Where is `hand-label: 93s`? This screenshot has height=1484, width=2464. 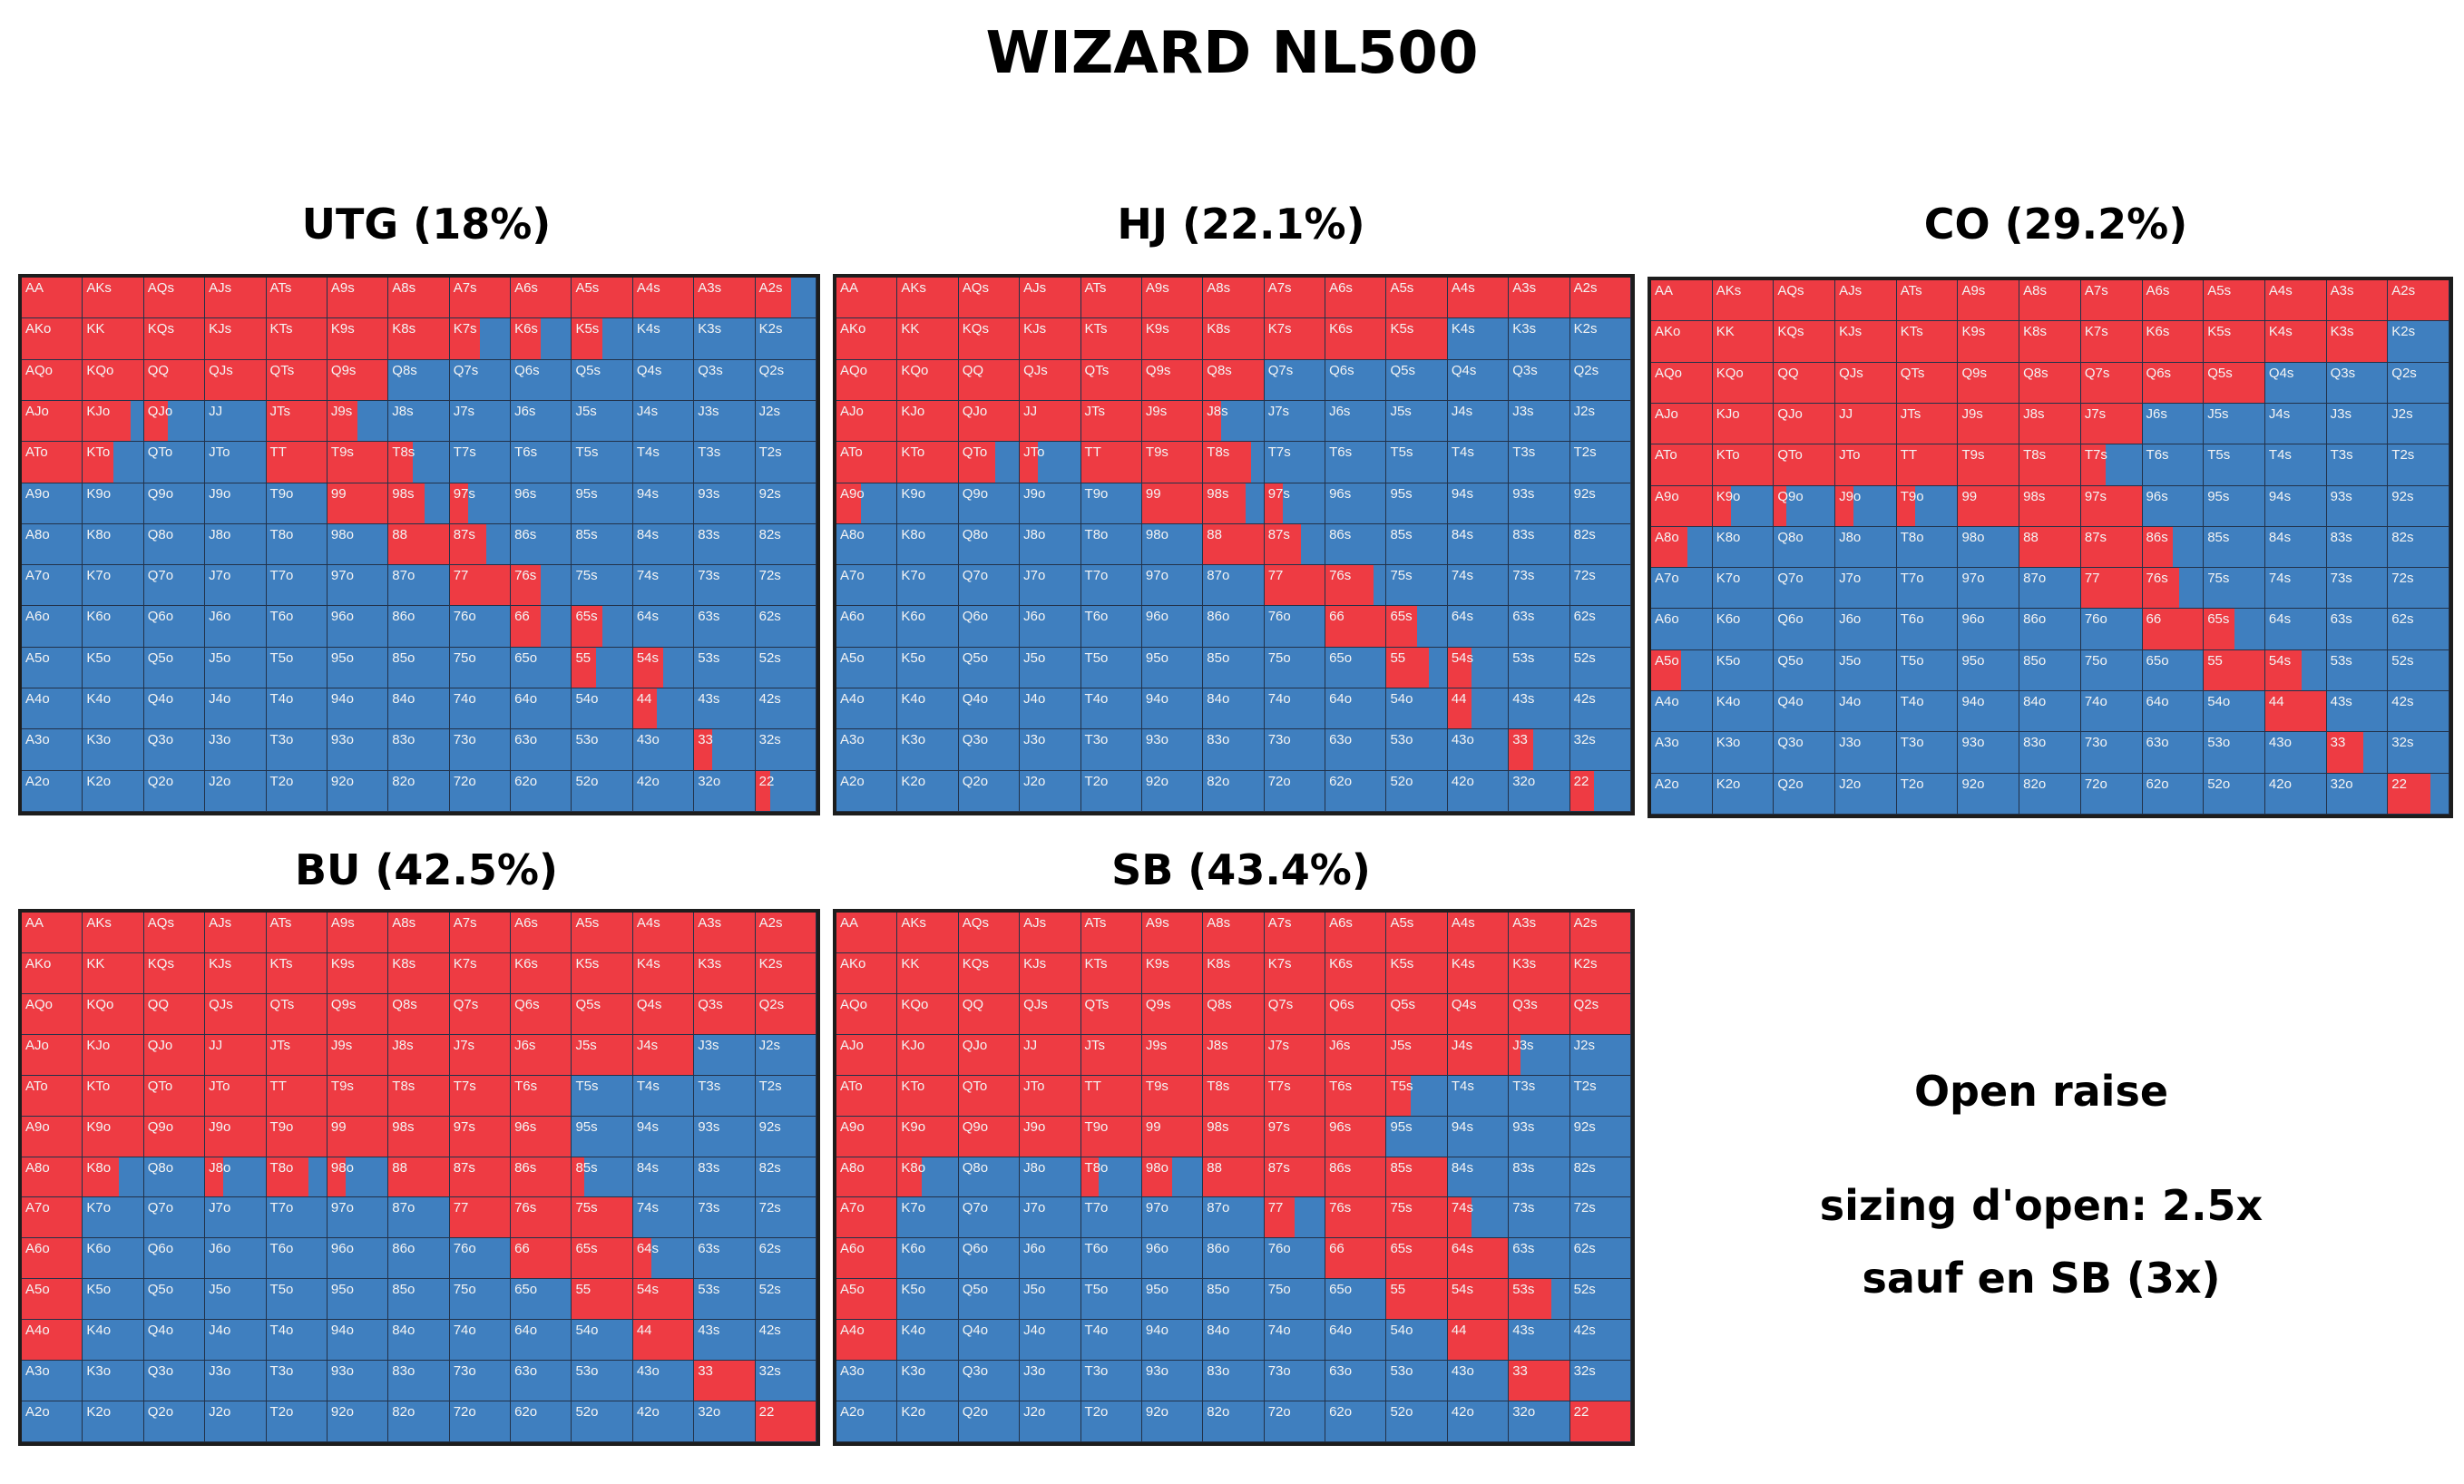
hand-label: 93s is located at coordinates (2341, 496).